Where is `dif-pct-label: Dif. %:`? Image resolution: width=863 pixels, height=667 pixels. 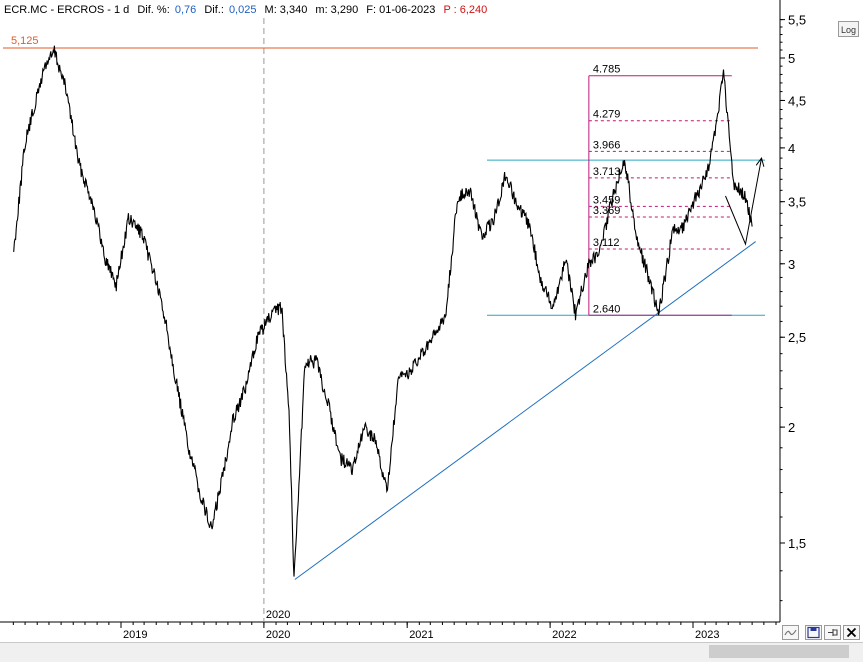
dif-pct-label: Dif. %: is located at coordinates (153, 10).